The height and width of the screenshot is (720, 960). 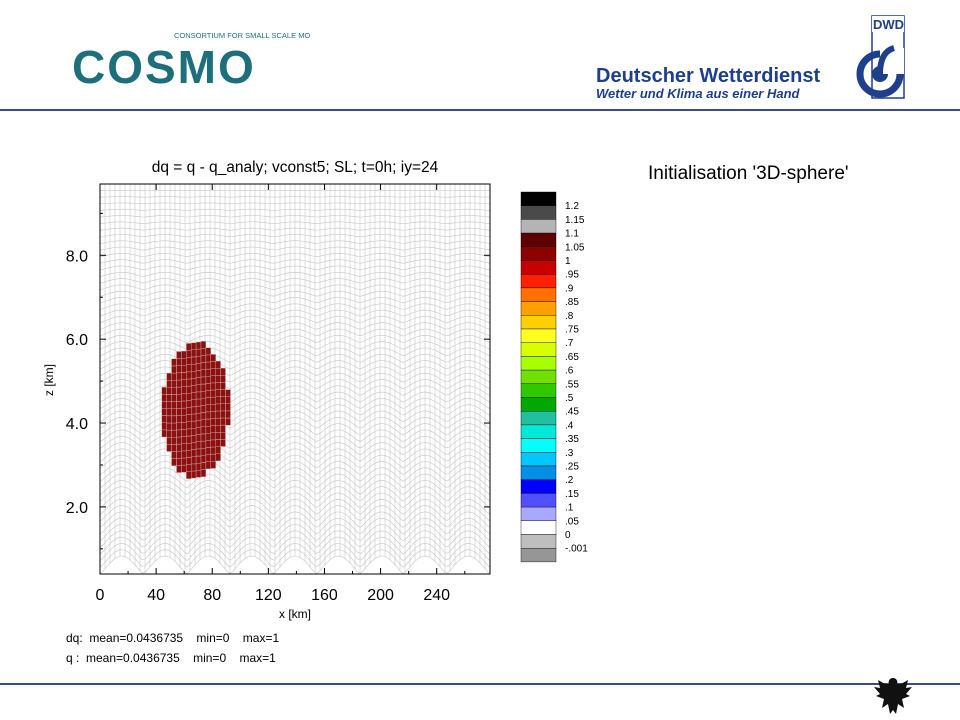 What do you see at coordinates (568, 261) in the screenshot?
I see `colorbar-label: 1` at bounding box center [568, 261].